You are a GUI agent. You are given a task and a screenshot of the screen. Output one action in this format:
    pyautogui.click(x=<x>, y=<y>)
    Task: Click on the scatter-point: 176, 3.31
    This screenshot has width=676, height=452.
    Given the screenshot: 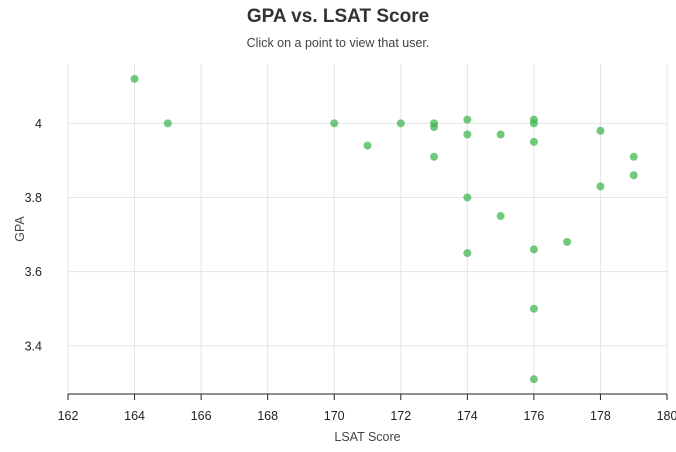 What is the action you would take?
    pyautogui.click(x=533, y=379)
    